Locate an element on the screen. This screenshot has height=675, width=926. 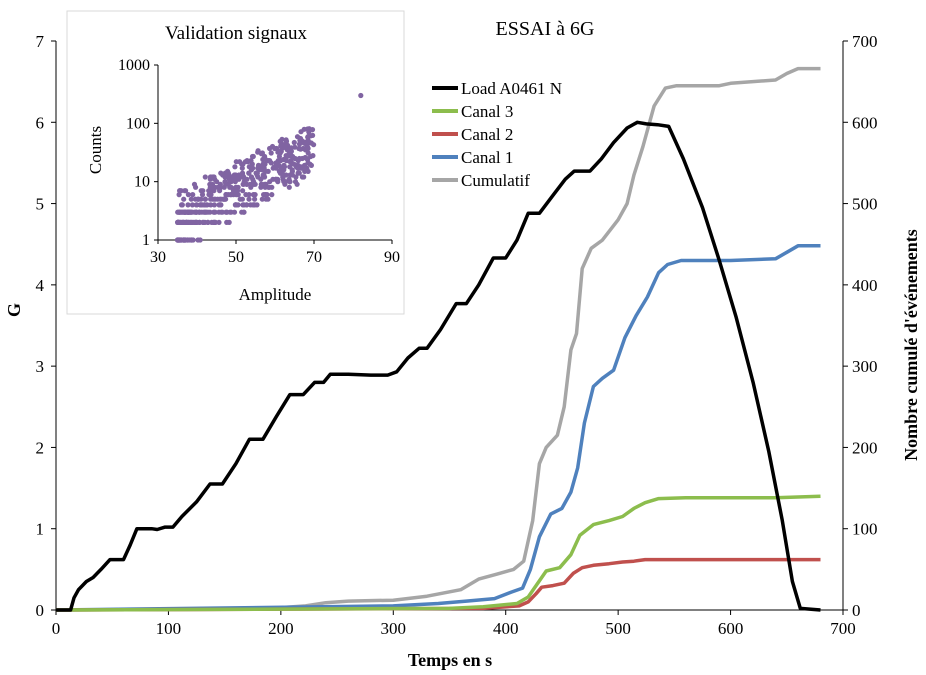
x-tick-label: 400 is located at coordinates (506, 628).